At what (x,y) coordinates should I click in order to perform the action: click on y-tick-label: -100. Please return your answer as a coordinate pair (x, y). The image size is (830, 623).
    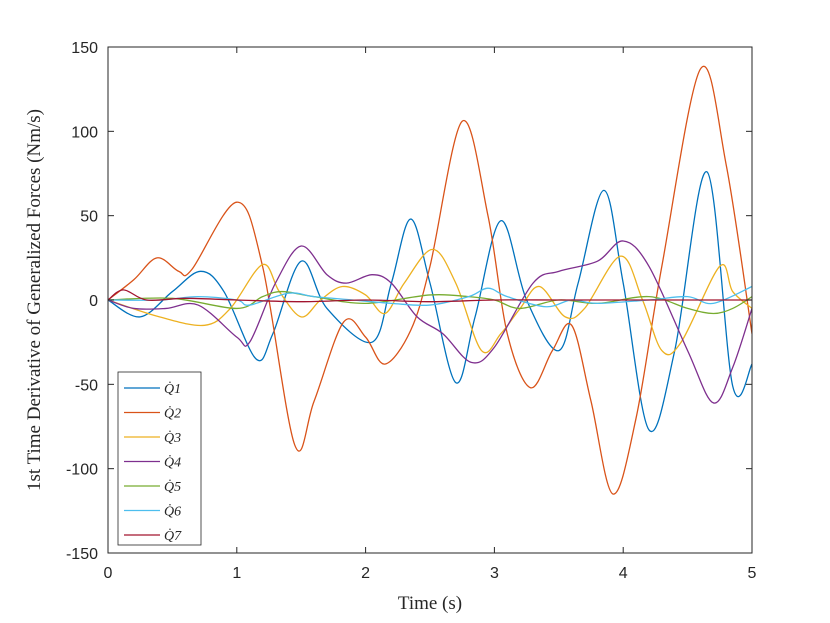
    Looking at the image, I should click on (82, 470).